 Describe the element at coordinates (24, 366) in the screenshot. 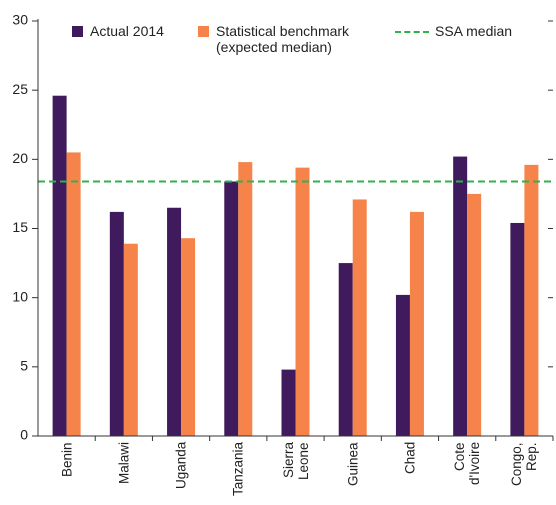

I see `y-tick-label: 5` at that location.